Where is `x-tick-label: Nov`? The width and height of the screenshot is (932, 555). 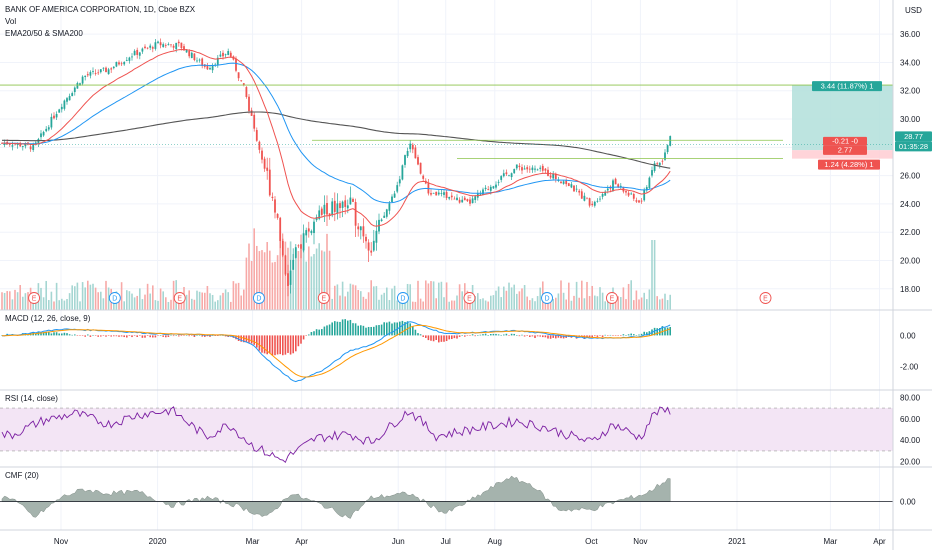 x-tick-label: Nov is located at coordinates (640, 541).